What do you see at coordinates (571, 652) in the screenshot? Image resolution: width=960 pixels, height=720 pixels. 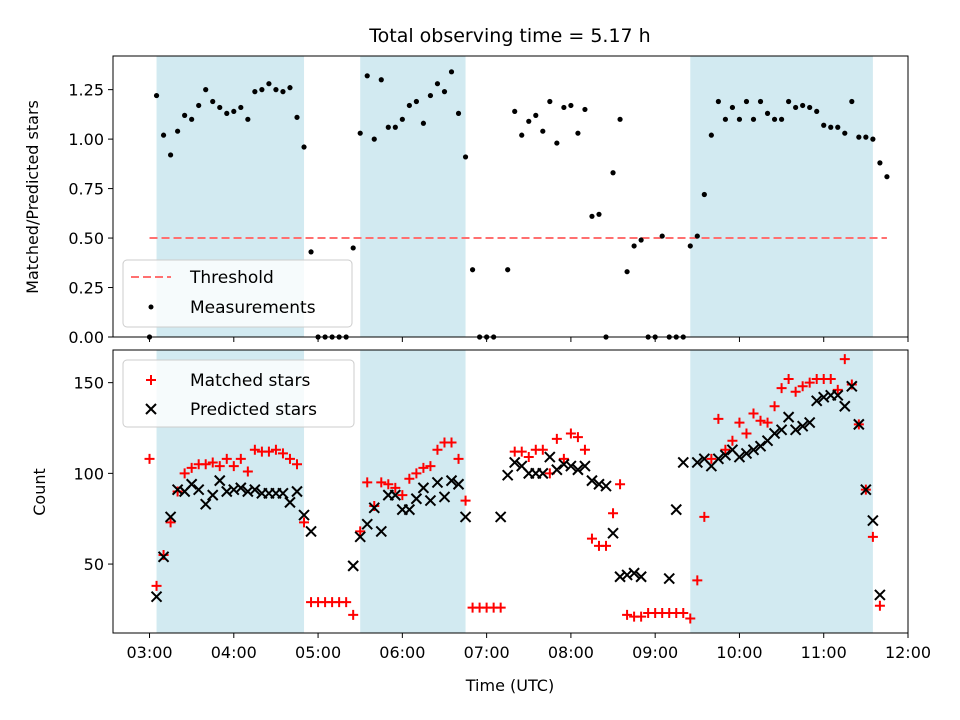 I see `x-tick-label-5: 08:00` at bounding box center [571, 652].